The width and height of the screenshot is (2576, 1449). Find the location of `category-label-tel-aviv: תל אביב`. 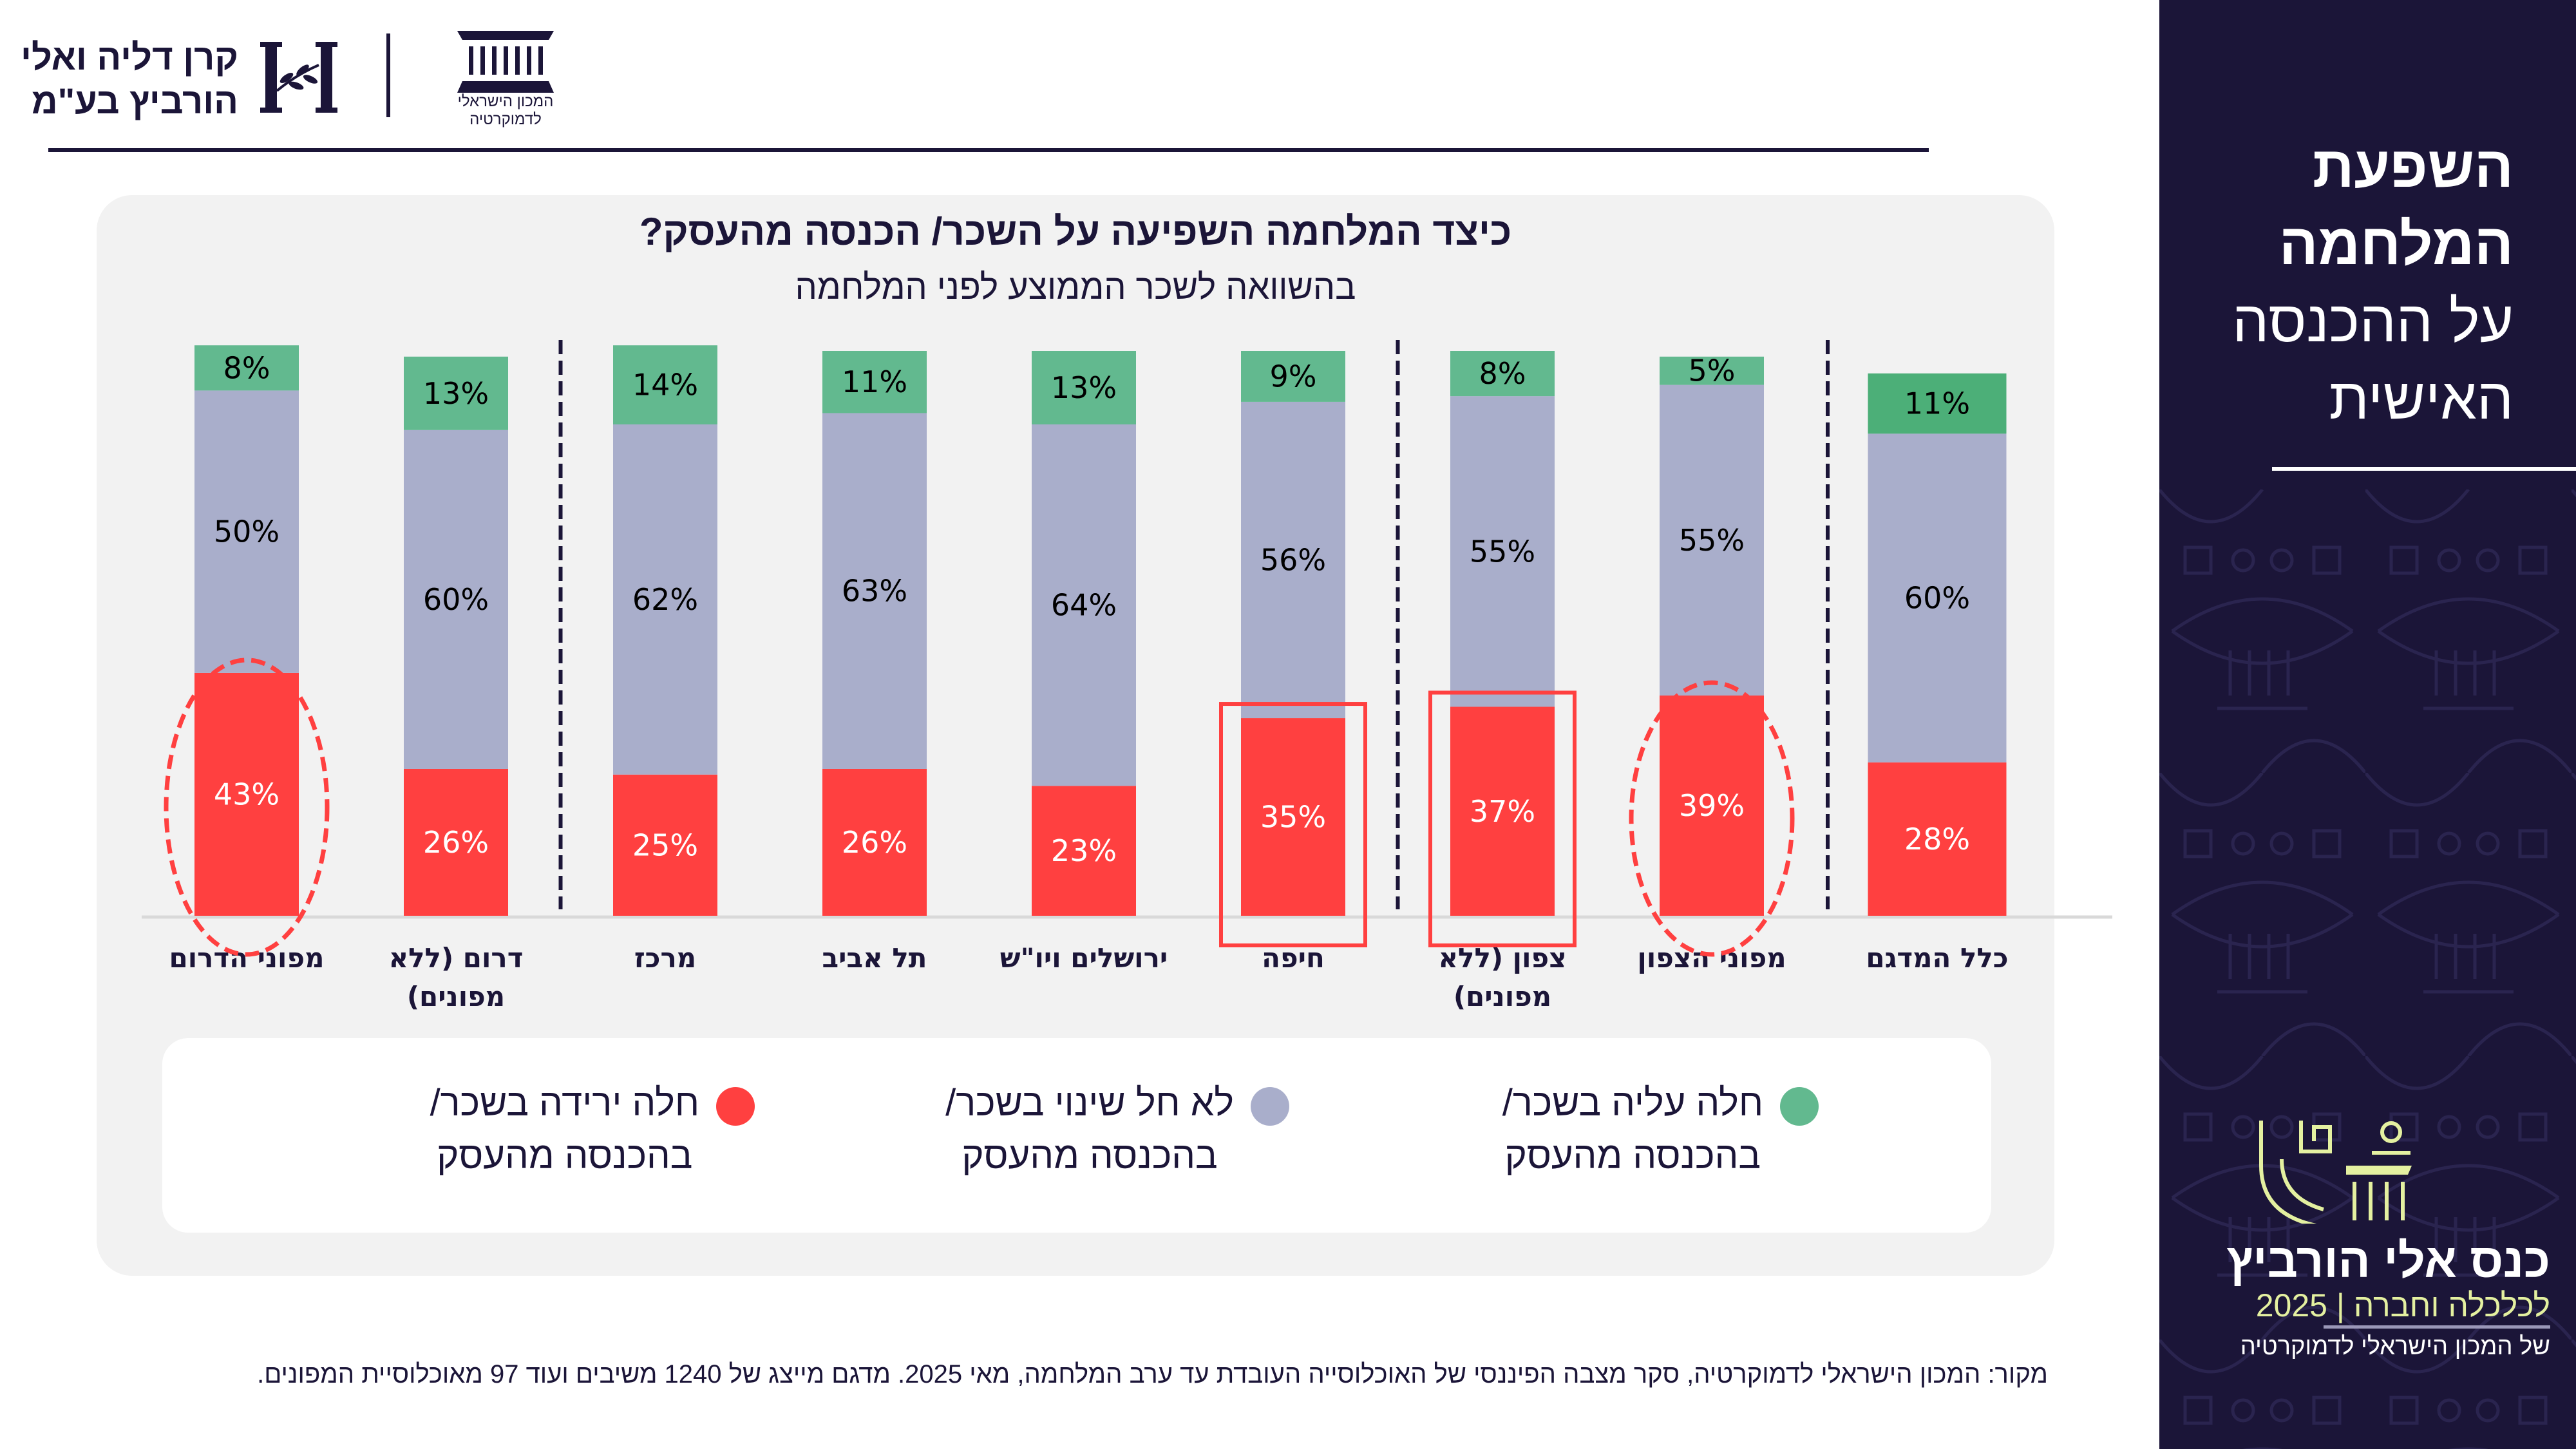

category-label-tel-aviv: תל אביב is located at coordinates (875, 958).